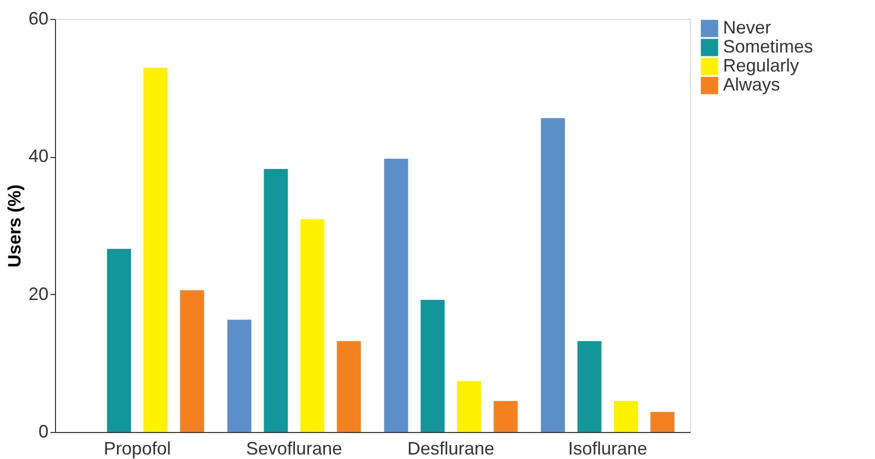 The height and width of the screenshot is (459, 875). Describe the element at coordinates (768, 46) in the screenshot. I see `legend-label: Sometimes` at that location.